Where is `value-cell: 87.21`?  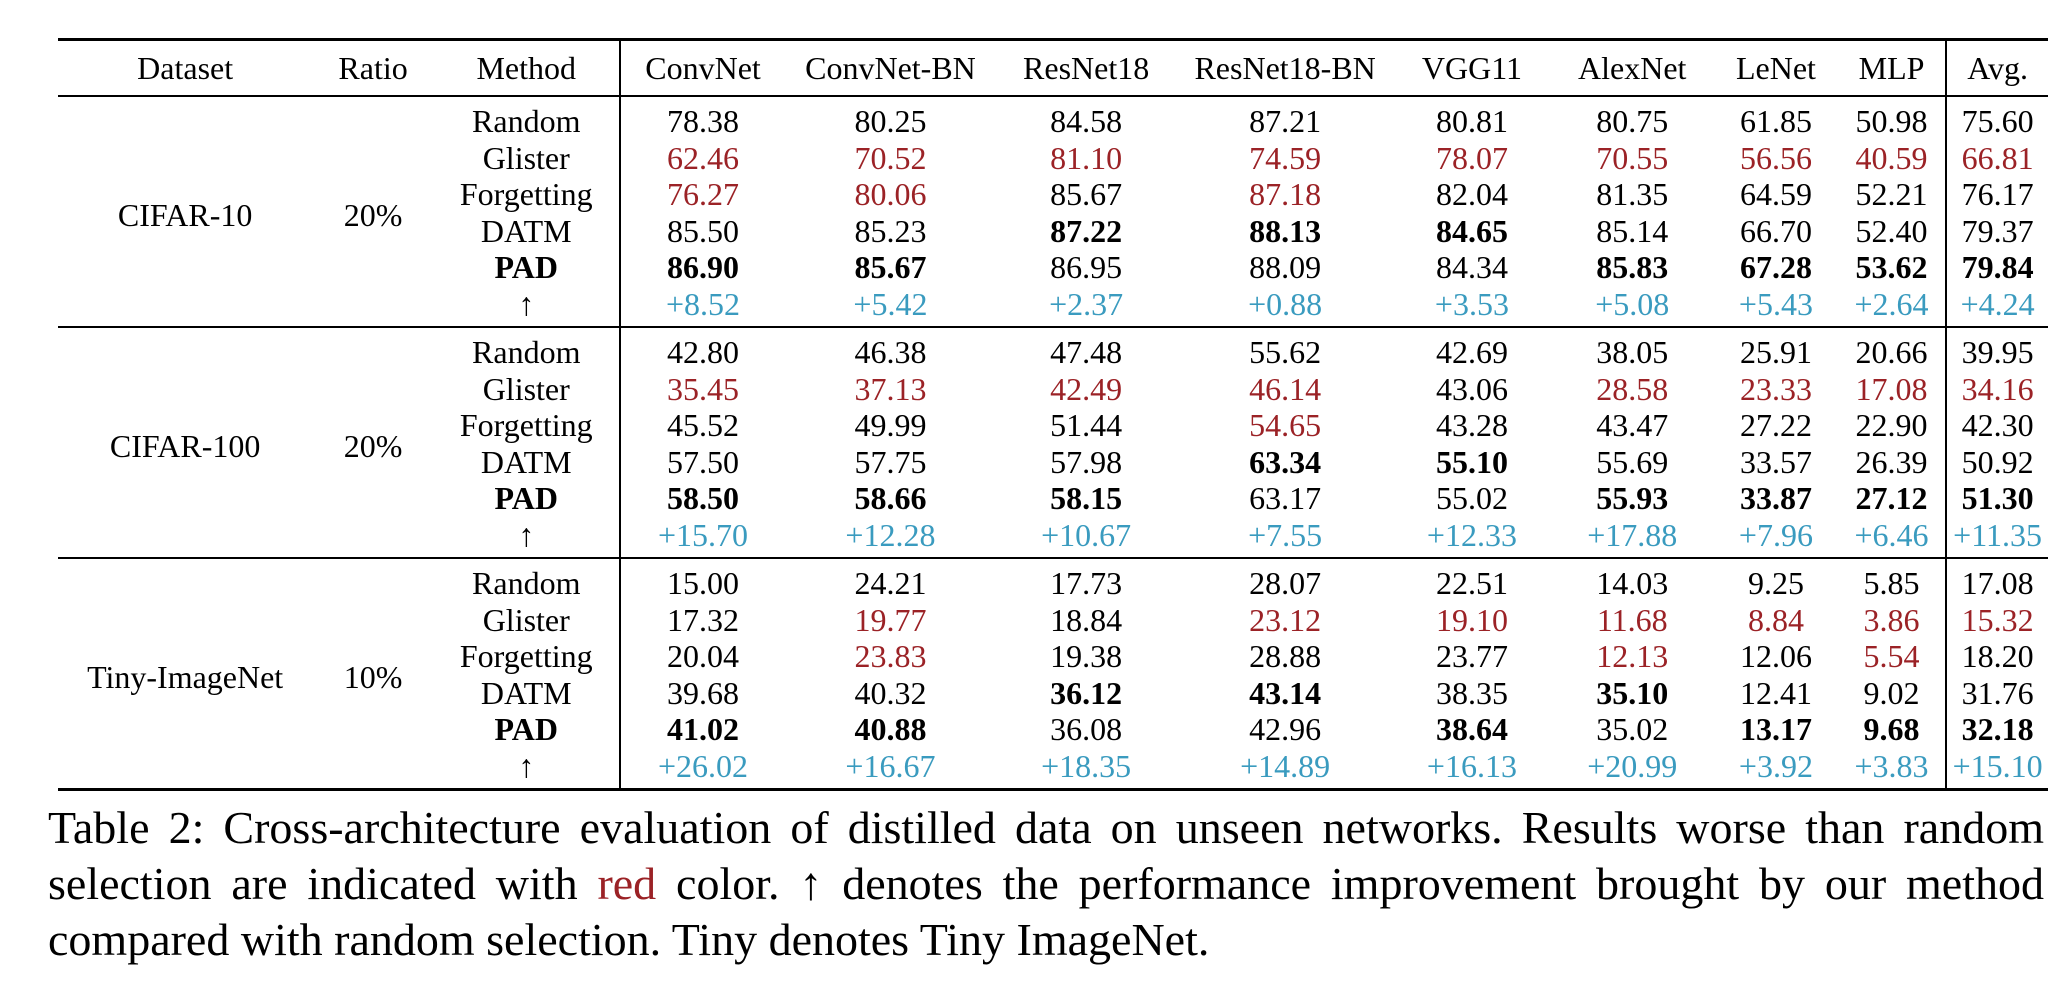 value-cell: 87.21 is located at coordinates (1285, 121).